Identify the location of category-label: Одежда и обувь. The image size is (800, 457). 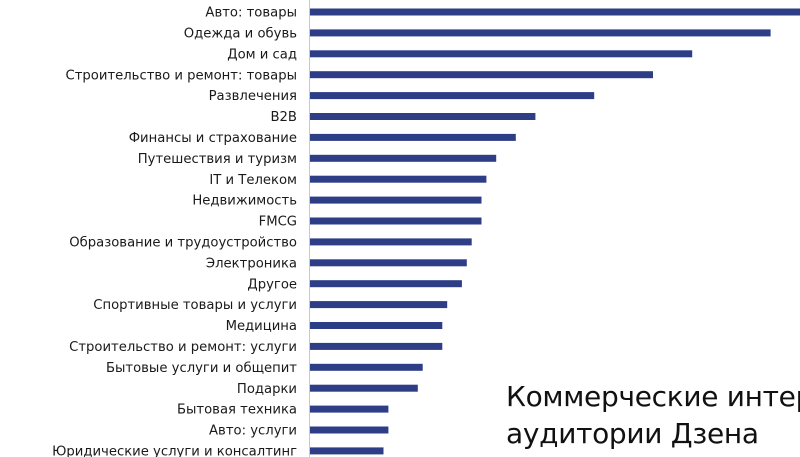
(240, 34).